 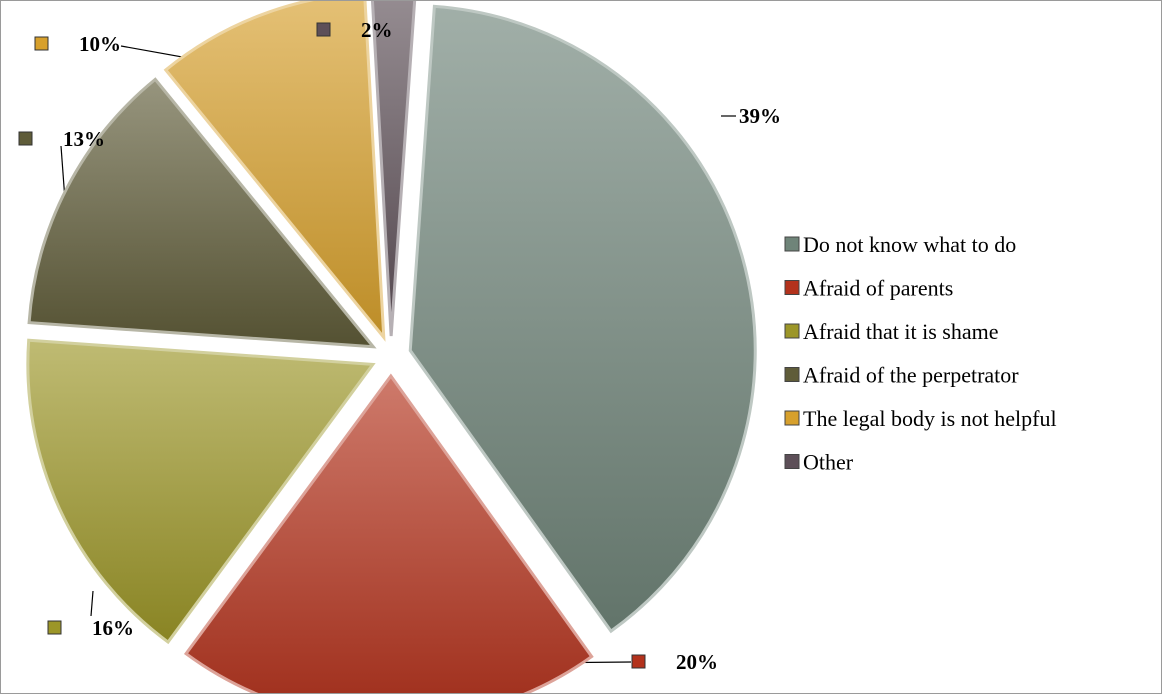 I want to click on legend-label-5: The legal body is not helpful, so click(x=930, y=418).